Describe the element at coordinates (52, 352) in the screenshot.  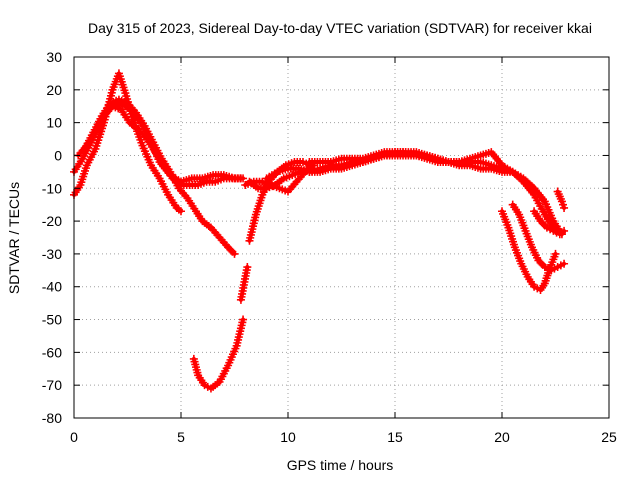
I see `y-tick-label: -60` at that location.